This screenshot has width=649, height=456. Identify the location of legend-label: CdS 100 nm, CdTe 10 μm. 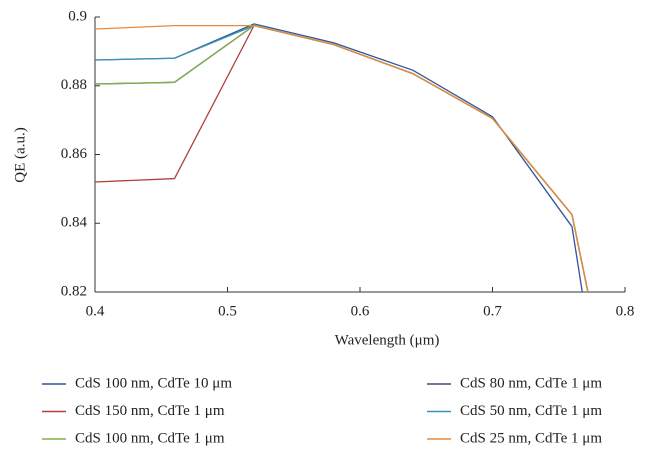
(153, 383).